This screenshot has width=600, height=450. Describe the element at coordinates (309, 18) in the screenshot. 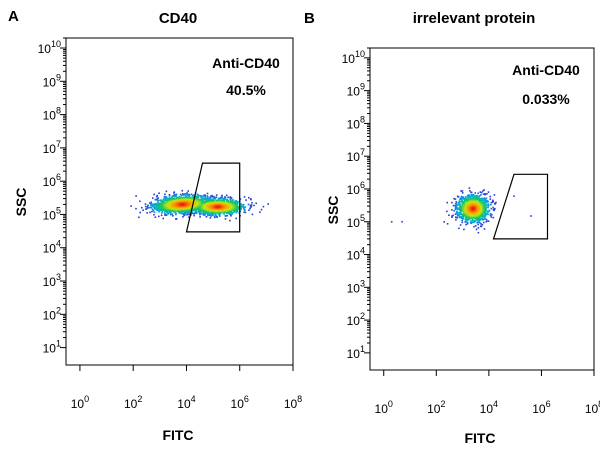

I see `panel-letter-b: B` at that location.